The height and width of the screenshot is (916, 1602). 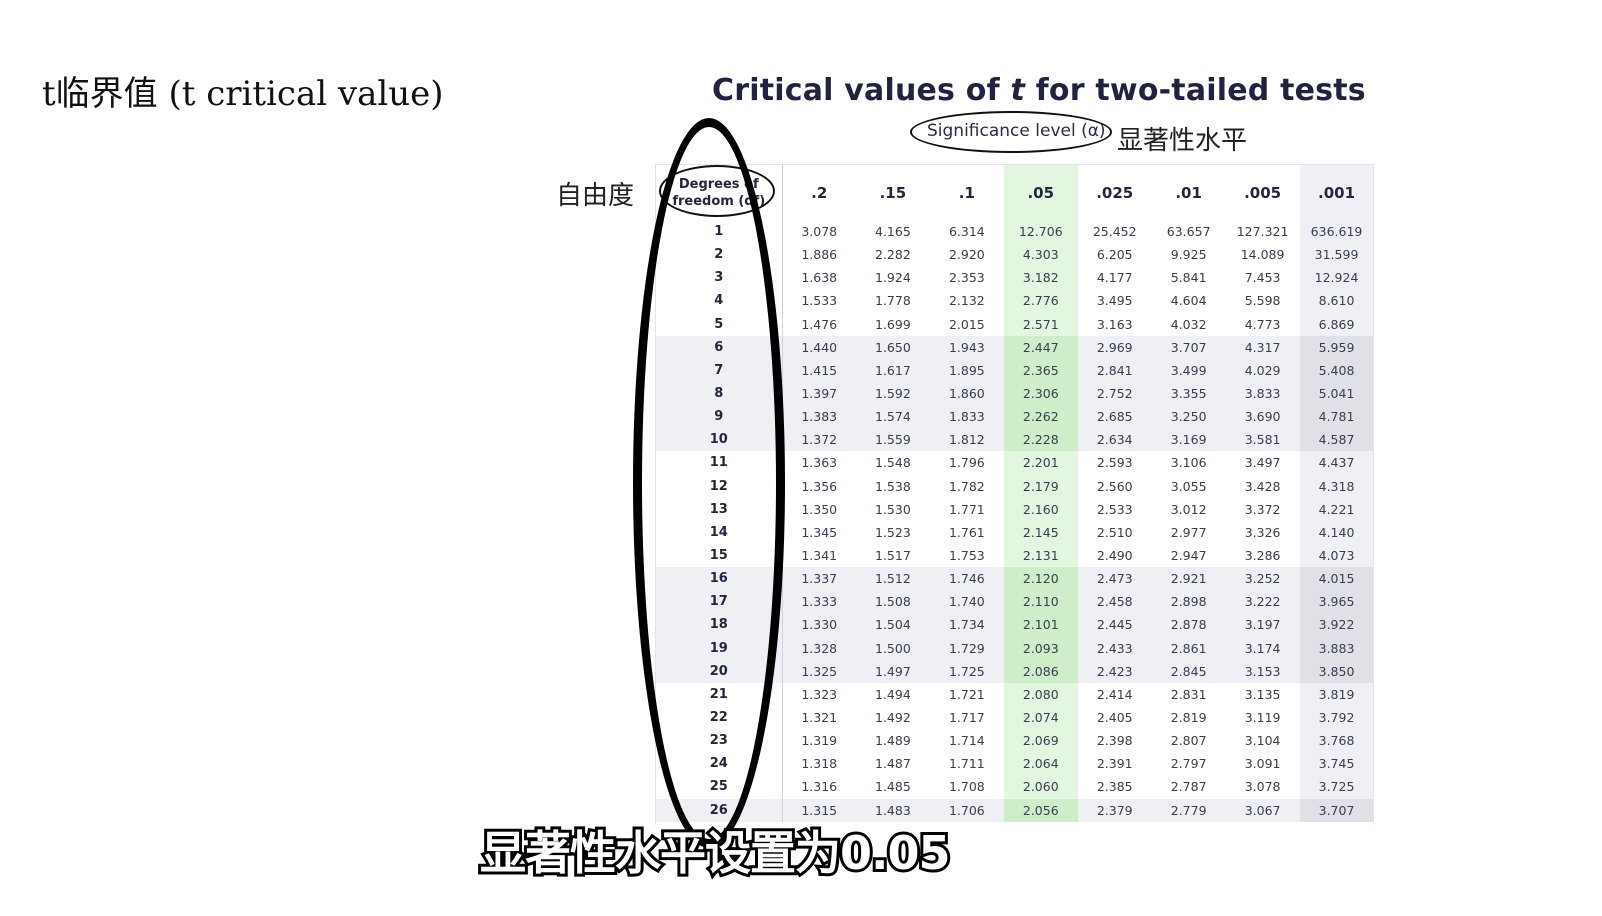 I want to click on critical-value-cell: 1.782, so click(x=966, y=486).